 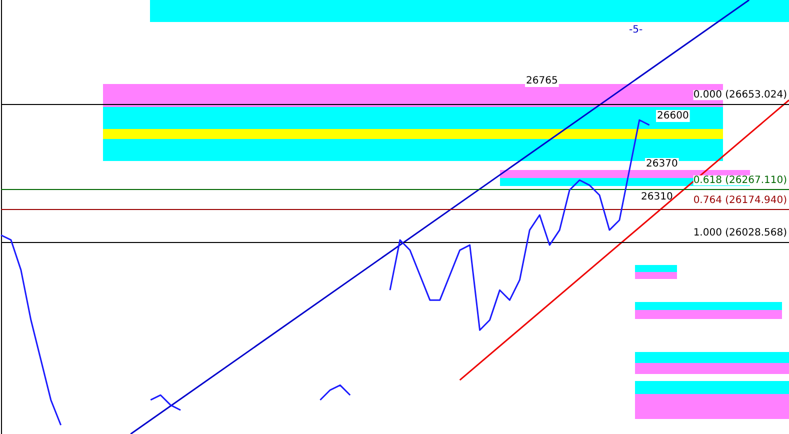 What do you see at coordinates (542, 81) in the screenshot?
I see `annotation: 26765` at bounding box center [542, 81].